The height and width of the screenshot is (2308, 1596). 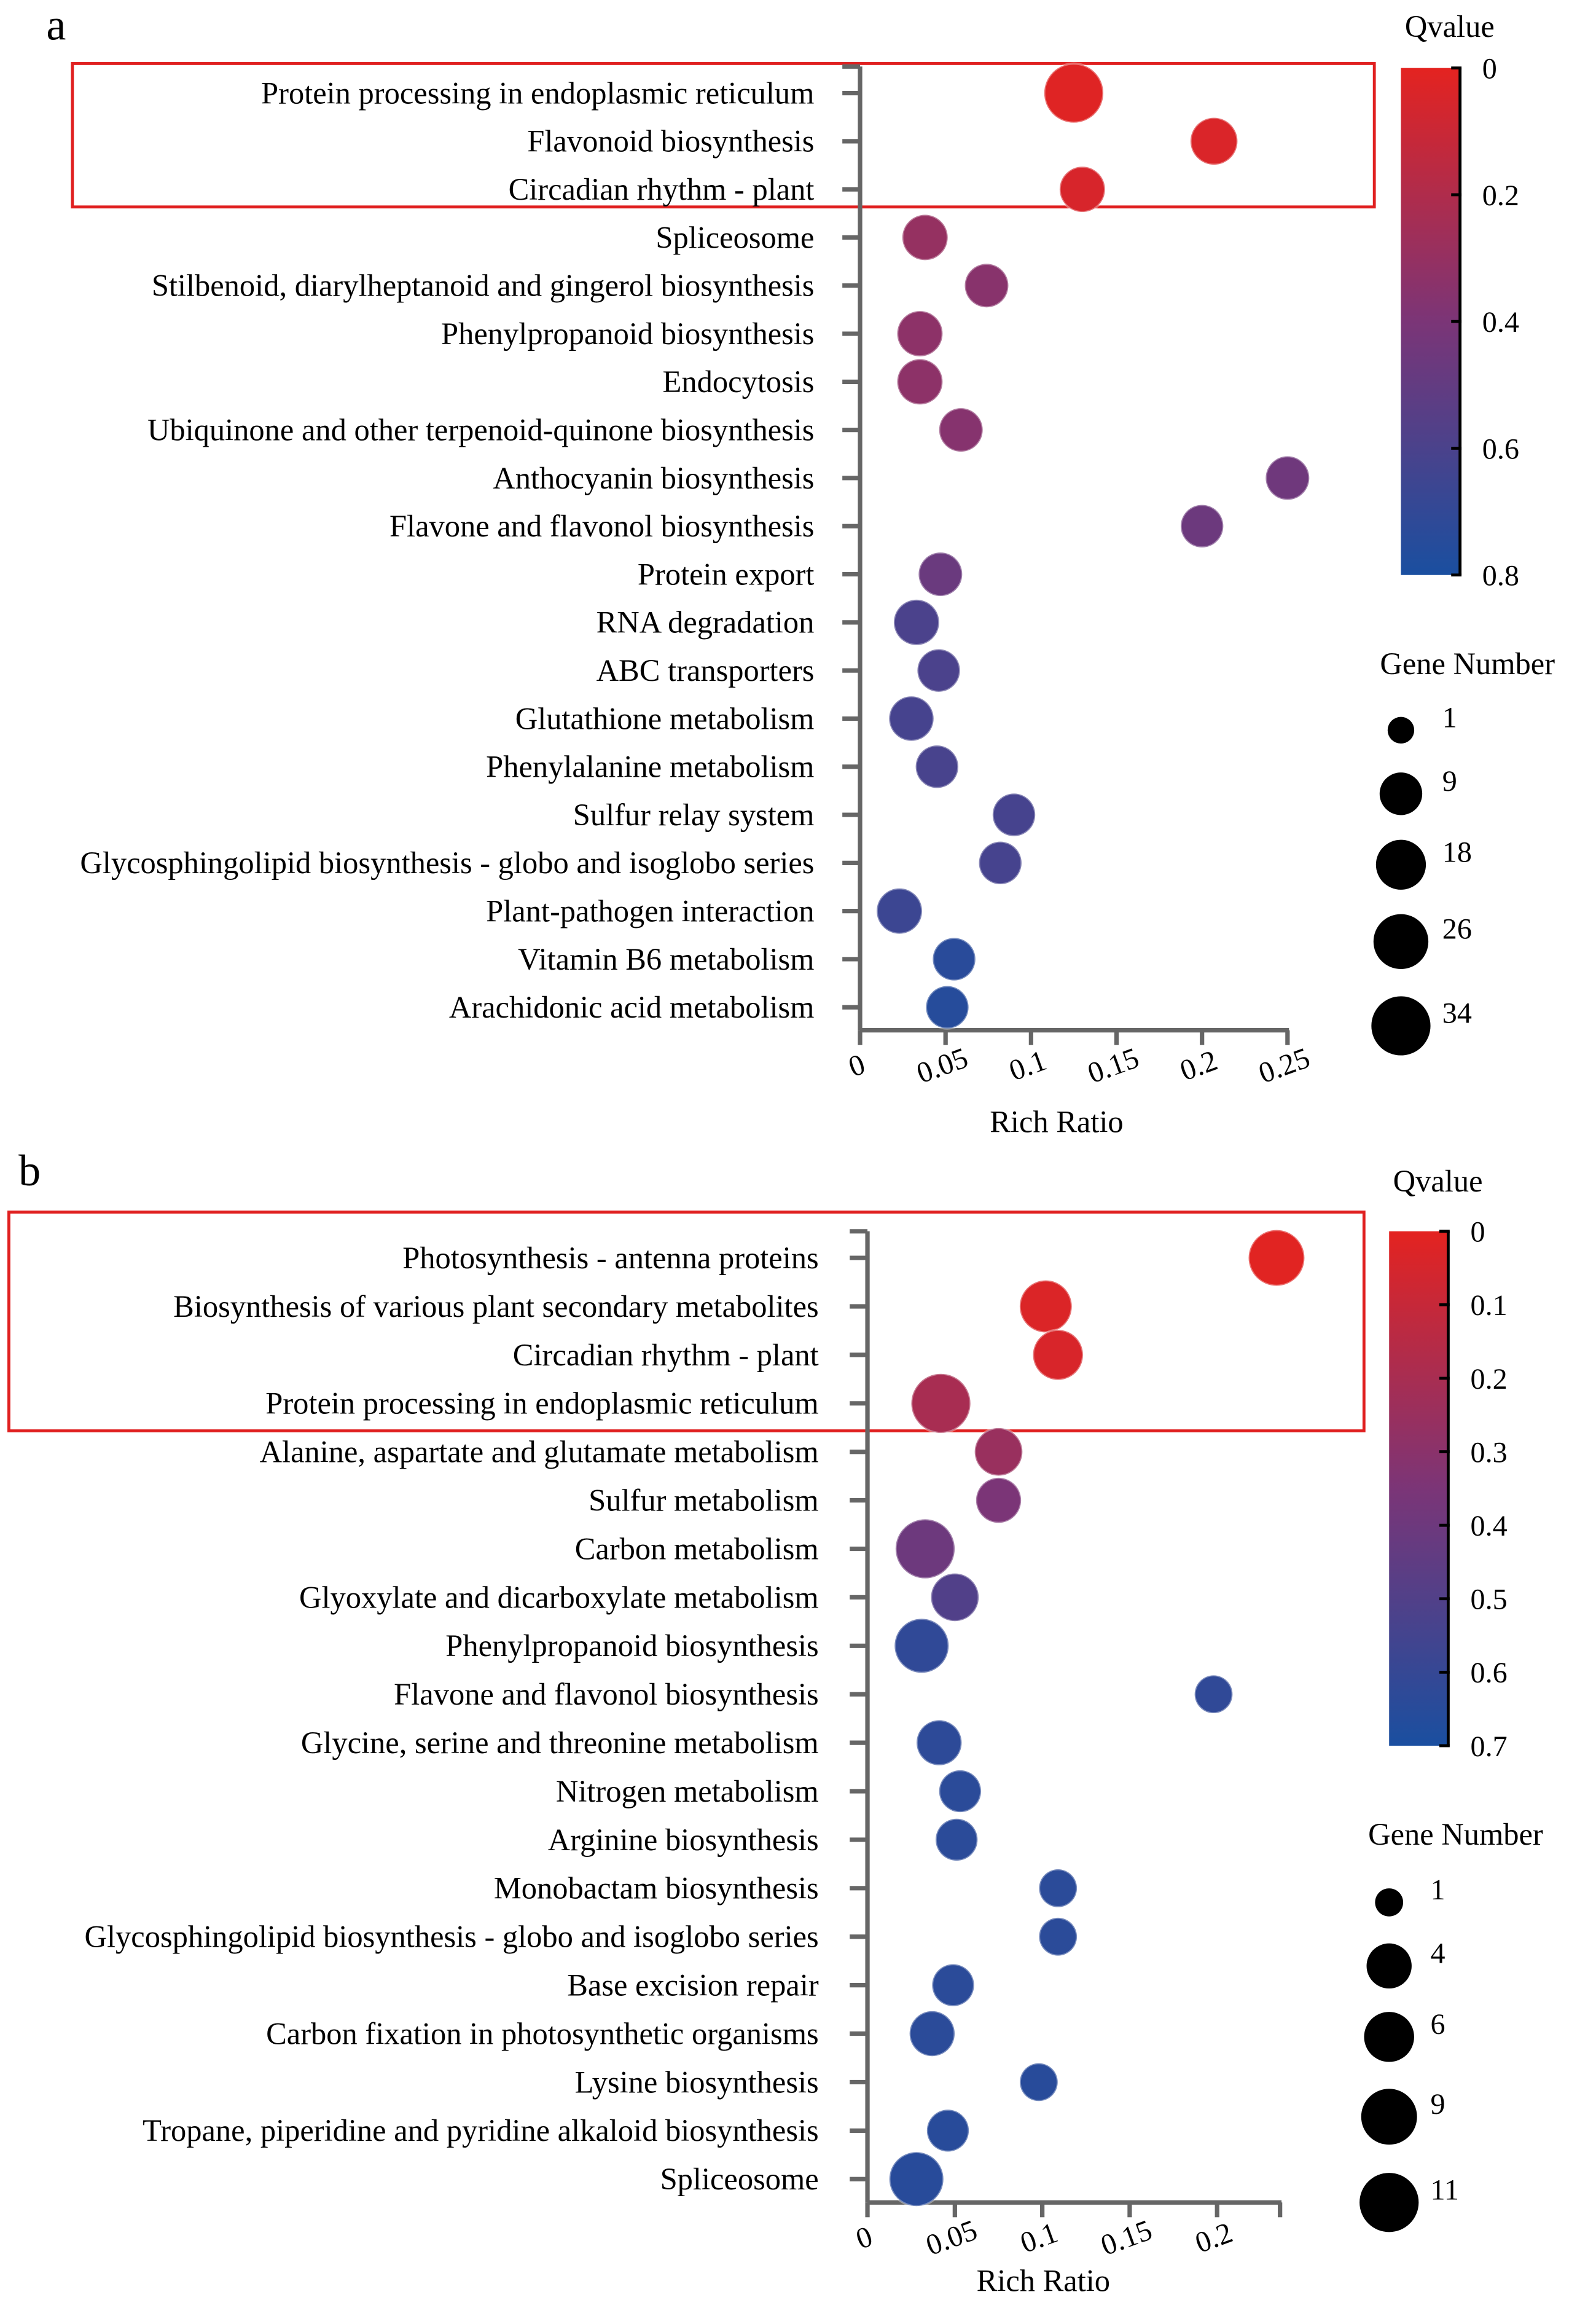 What do you see at coordinates (1457, 930) in the screenshot?
I see `size-legend-label: 26` at bounding box center [1457, 930].